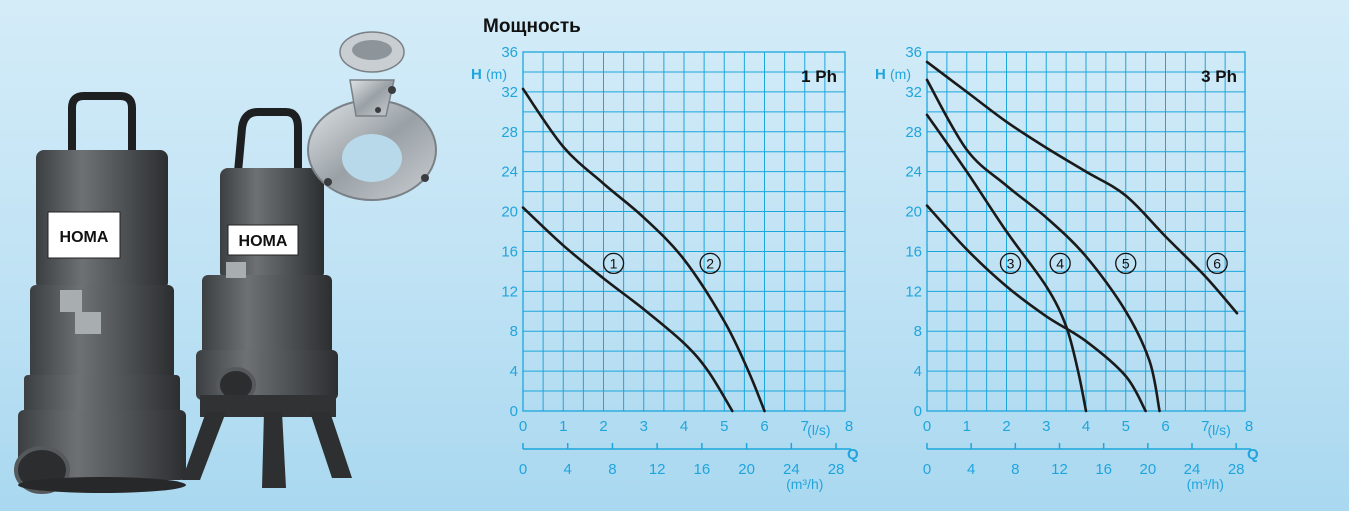  What do you see at coordinates (372, 116) in the screenshot?
I see `coupling-flange-illustration` at bounding box center [372, 116].